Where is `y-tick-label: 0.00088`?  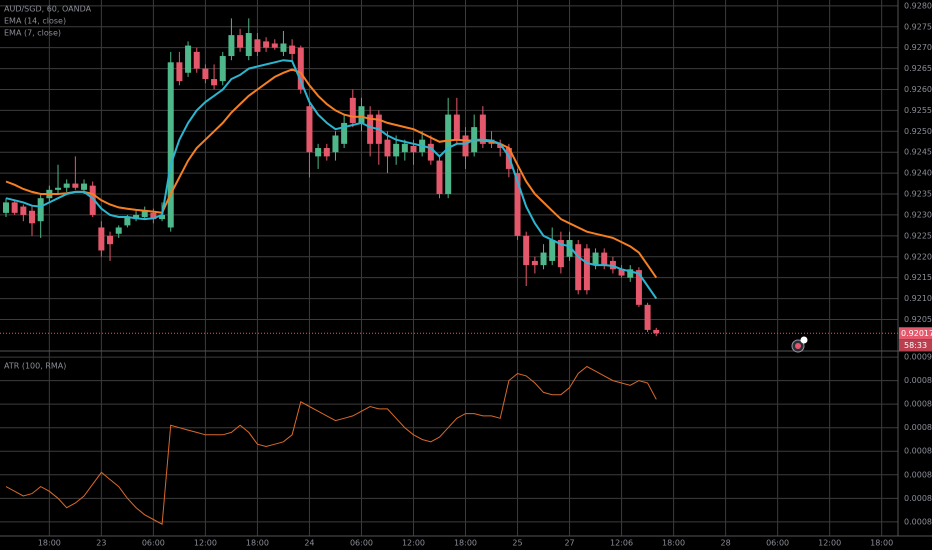 y-tick-label: 0.00088 is located at coordinates (918, 404).